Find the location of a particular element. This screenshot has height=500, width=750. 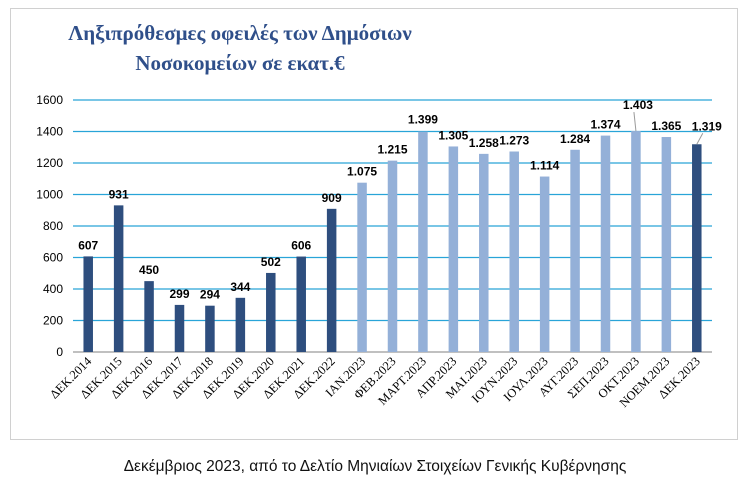

y-tick-label: 600 is located at coordinates (53, 258).